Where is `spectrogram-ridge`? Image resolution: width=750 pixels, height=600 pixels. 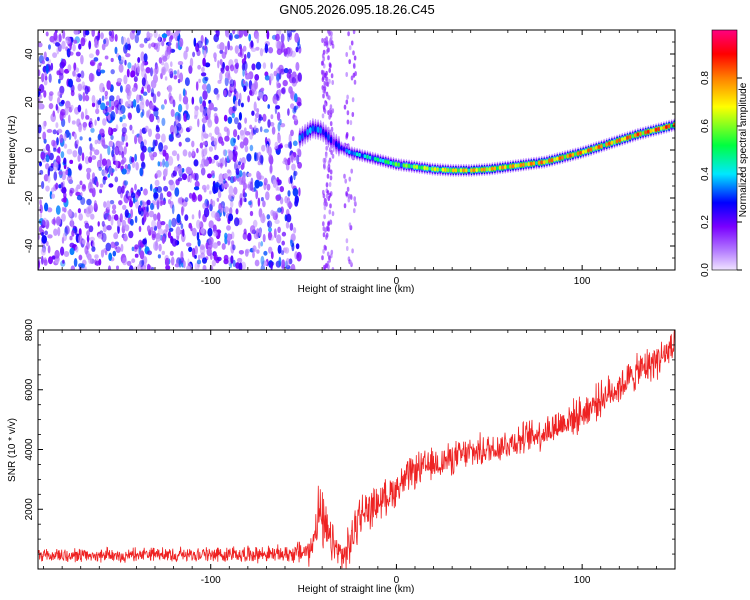 spectrogram-ridge is located at coordinates (486, 147).